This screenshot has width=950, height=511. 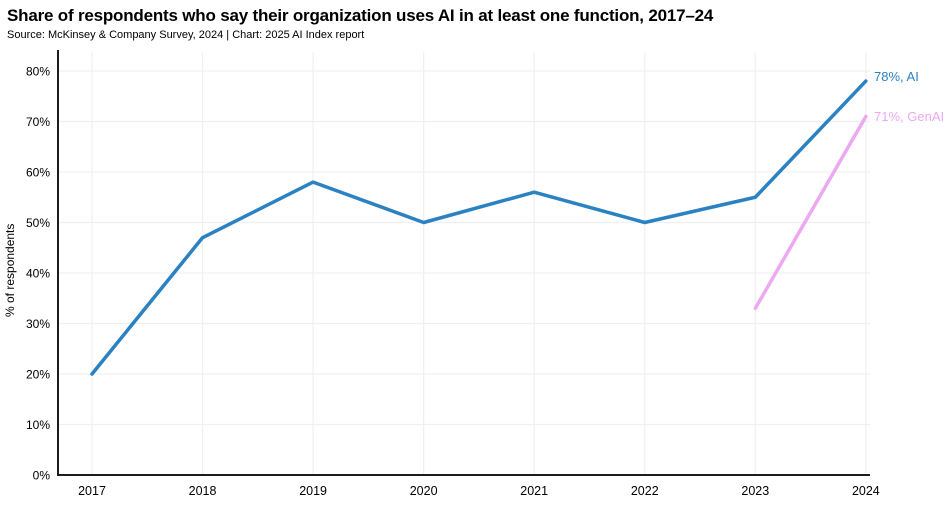 I want to click on y-tick-label: 10%, so click(x=38, y=425).